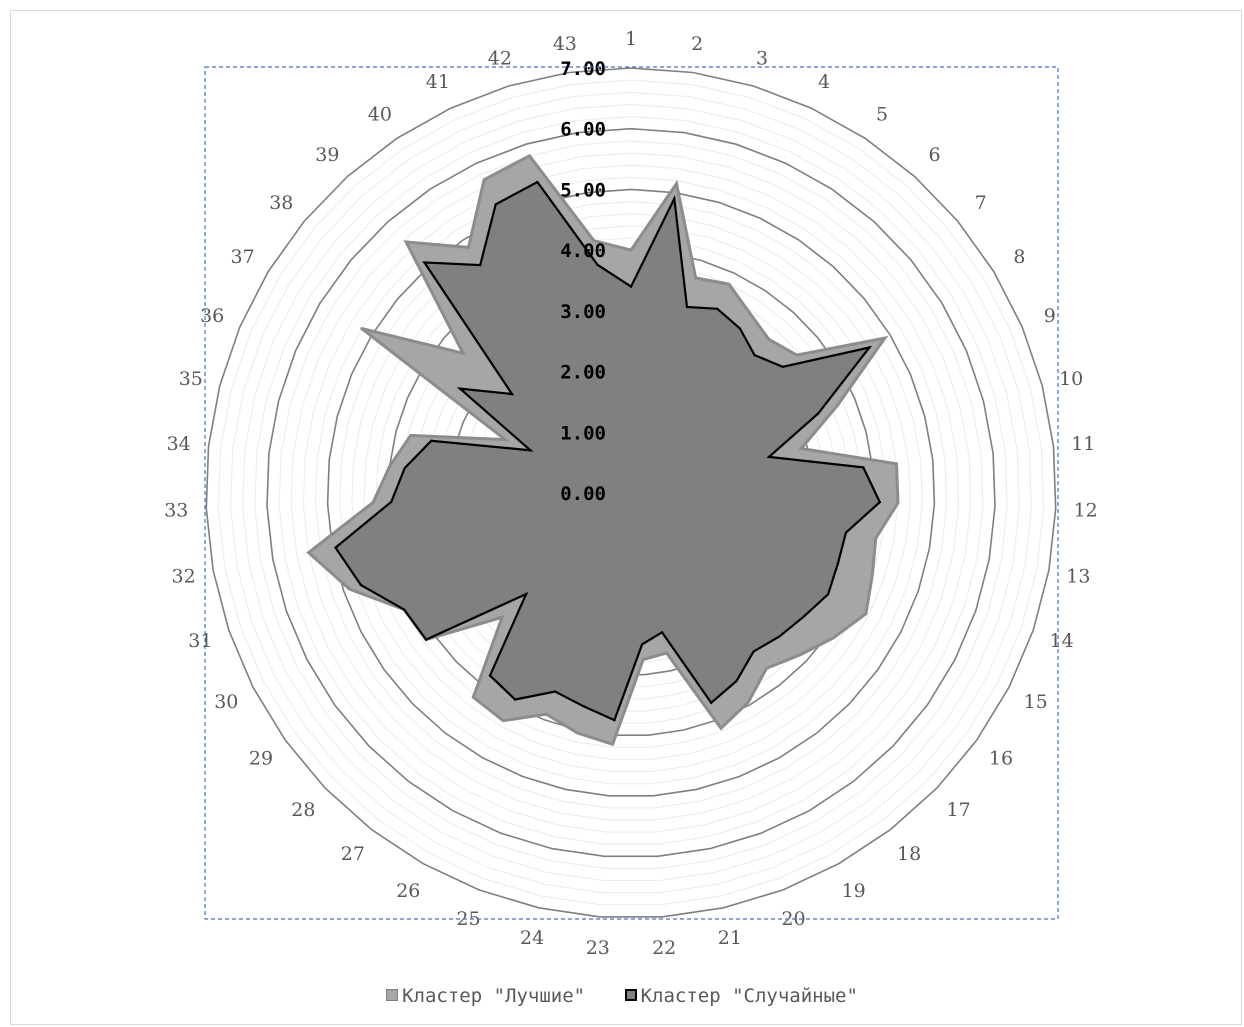 The height and width of the screenshot is (1027, 1244). I want to click on tick-label: 1.00, so click(583, 433).